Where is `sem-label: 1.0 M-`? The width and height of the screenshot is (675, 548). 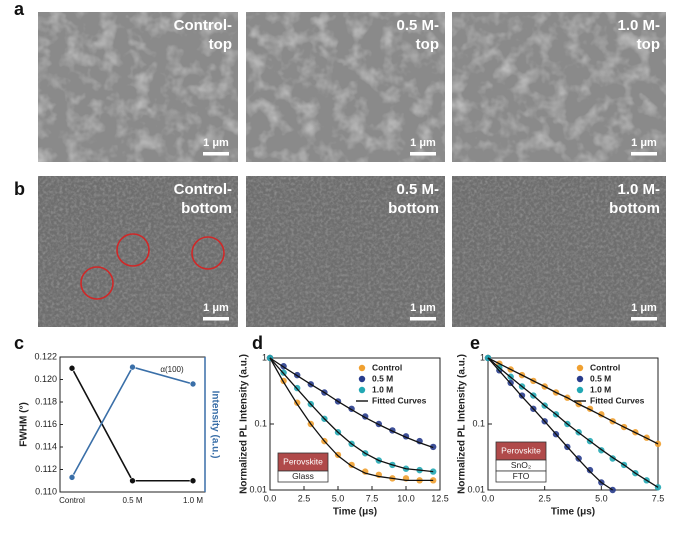
sem-label: 1.0 M- is located at coordinates (638, 25).